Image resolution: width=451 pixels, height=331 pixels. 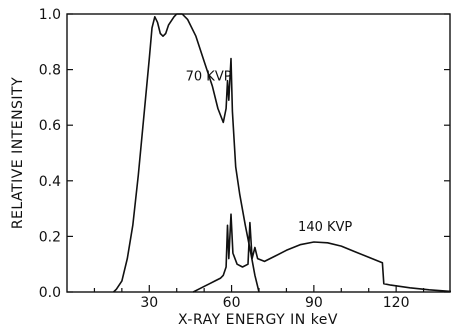 I want to click on x-tick-label: 120, so click(x=396, y=303).